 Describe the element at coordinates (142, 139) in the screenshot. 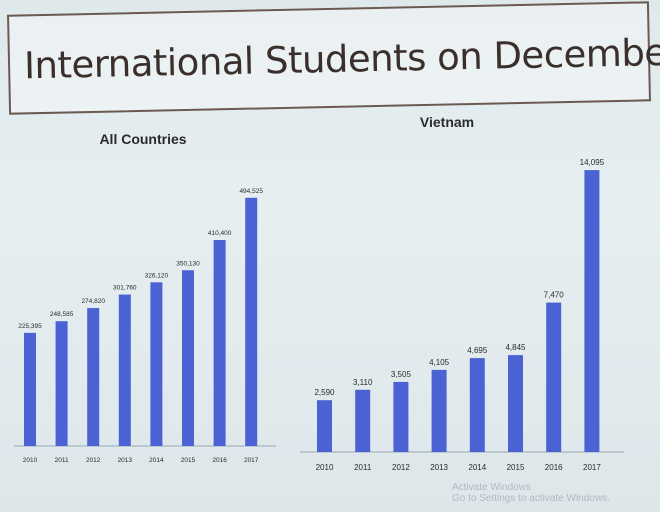

I see `chart-title-all-countries: All Countries` at that location.